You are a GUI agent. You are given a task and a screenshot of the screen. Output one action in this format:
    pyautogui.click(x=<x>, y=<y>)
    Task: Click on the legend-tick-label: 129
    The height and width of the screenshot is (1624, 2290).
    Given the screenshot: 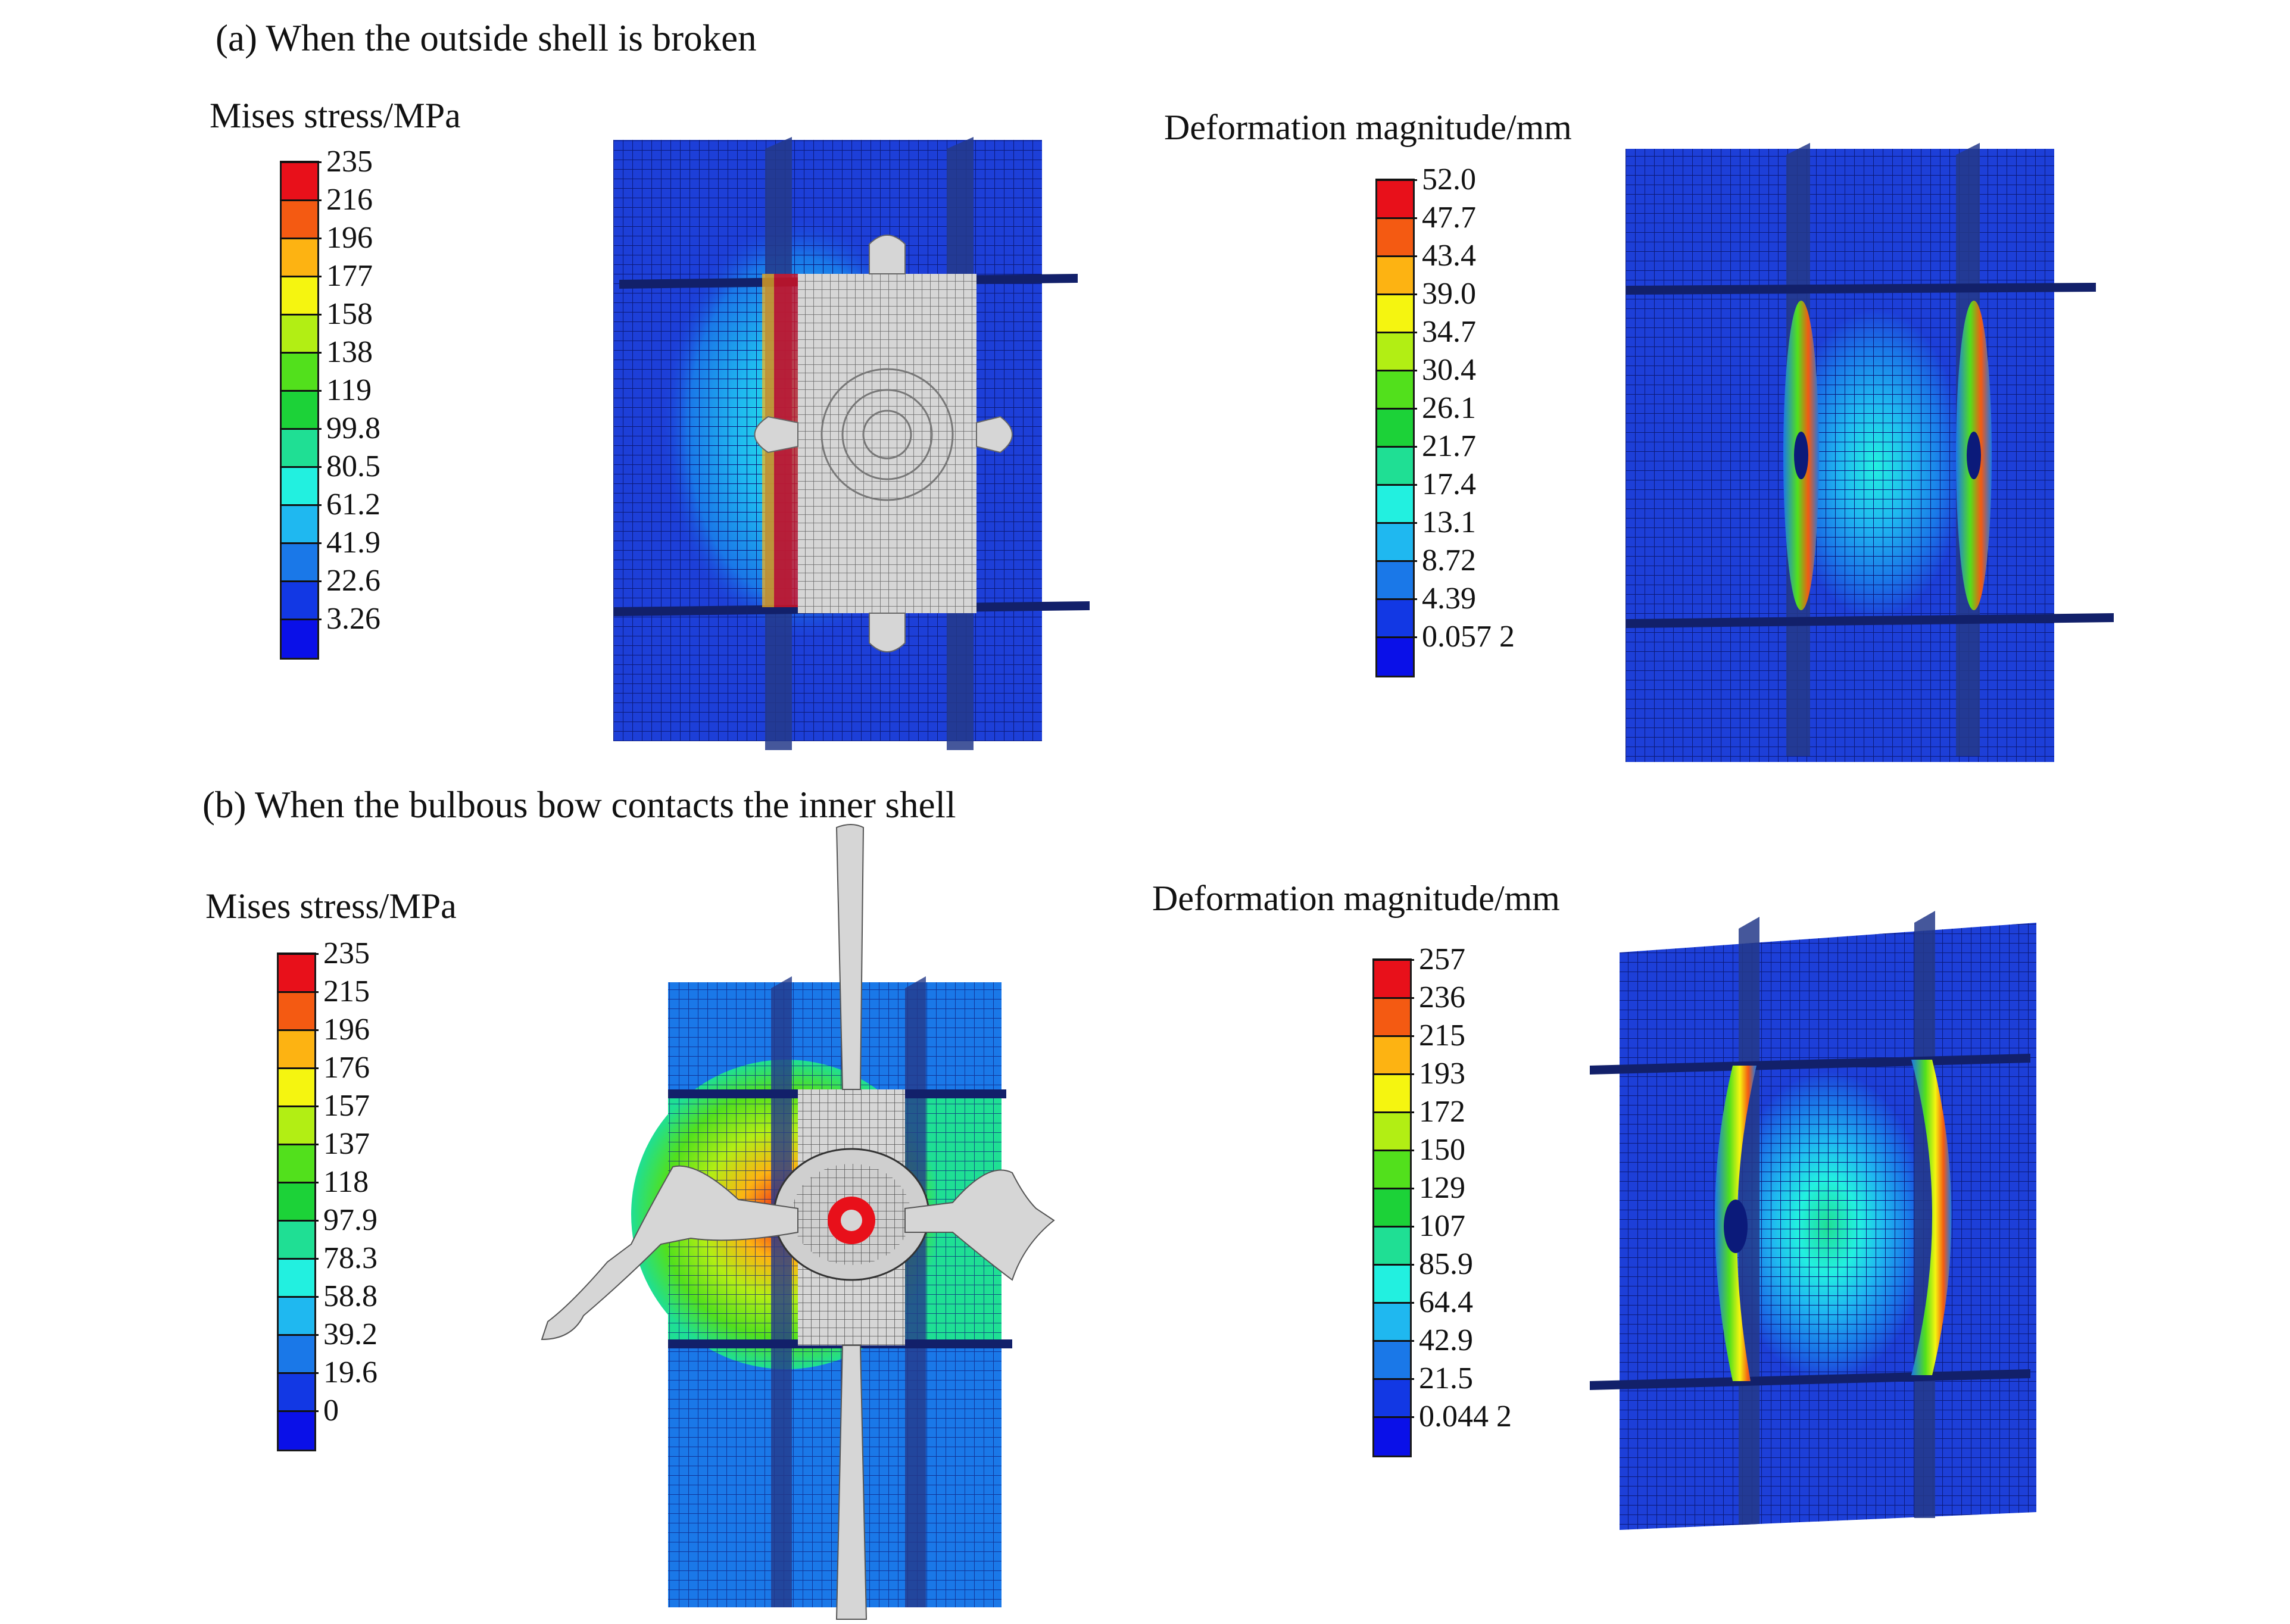 What is the action you would take?
    pyautogui.click(x=1442, y=1188)
    